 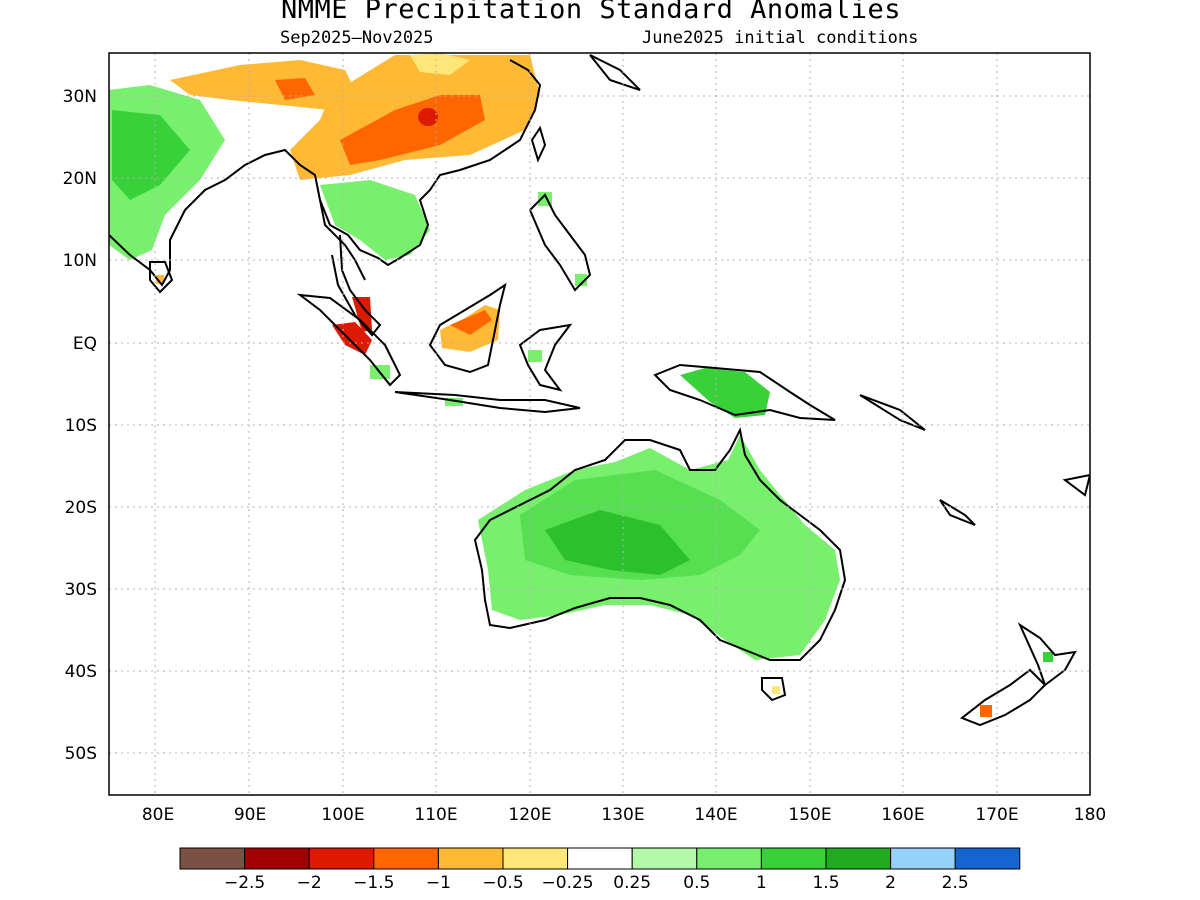 What do you see at coordinates (250, 815) in the screenshot?
I see `lon-label: 90E` at bounding box center [250, 815].